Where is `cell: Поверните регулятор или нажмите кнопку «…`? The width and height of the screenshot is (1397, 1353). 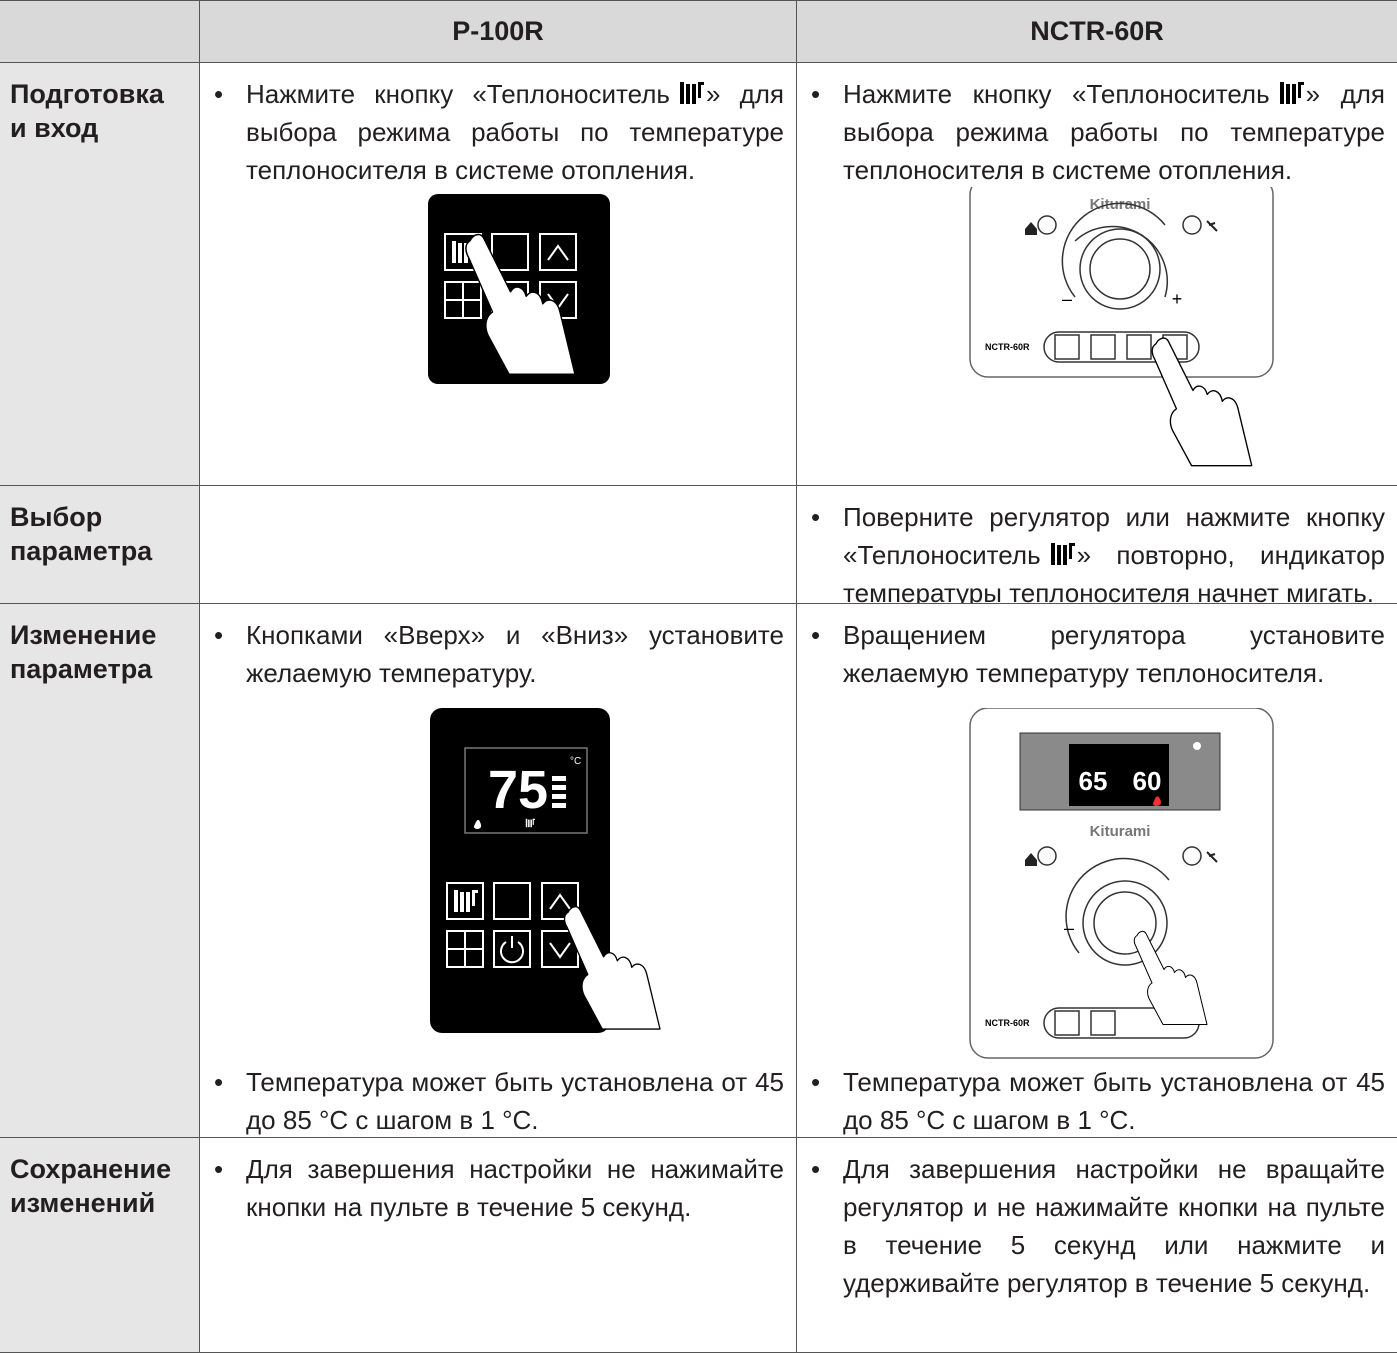
cell: Поверните регулятор или нажмите кнопку «… is located at coordinates (1097, 545).